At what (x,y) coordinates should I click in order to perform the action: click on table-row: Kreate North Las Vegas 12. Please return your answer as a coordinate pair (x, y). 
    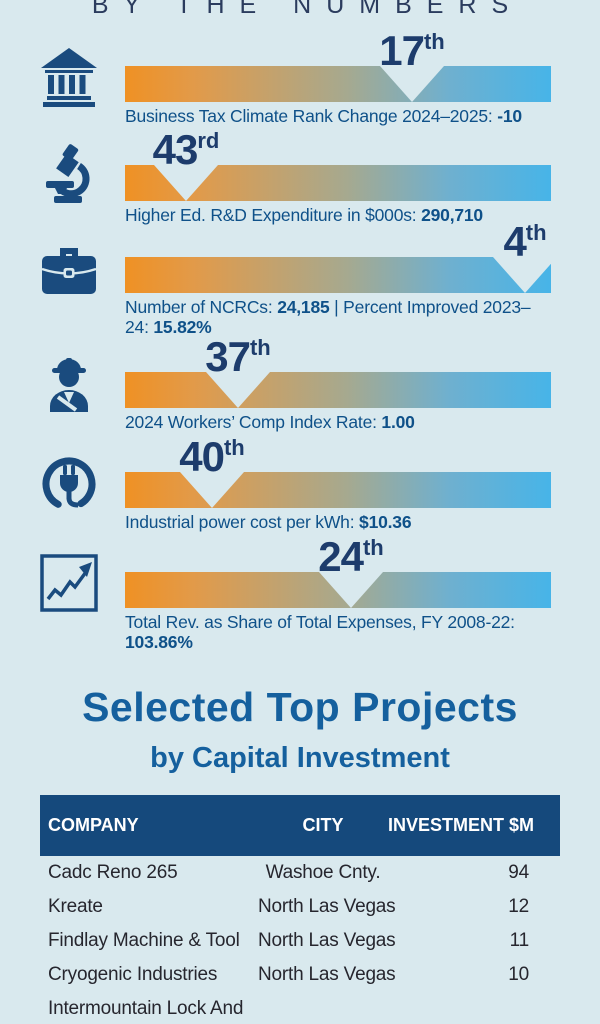
    Looking at the image, I should click on (300, 907).